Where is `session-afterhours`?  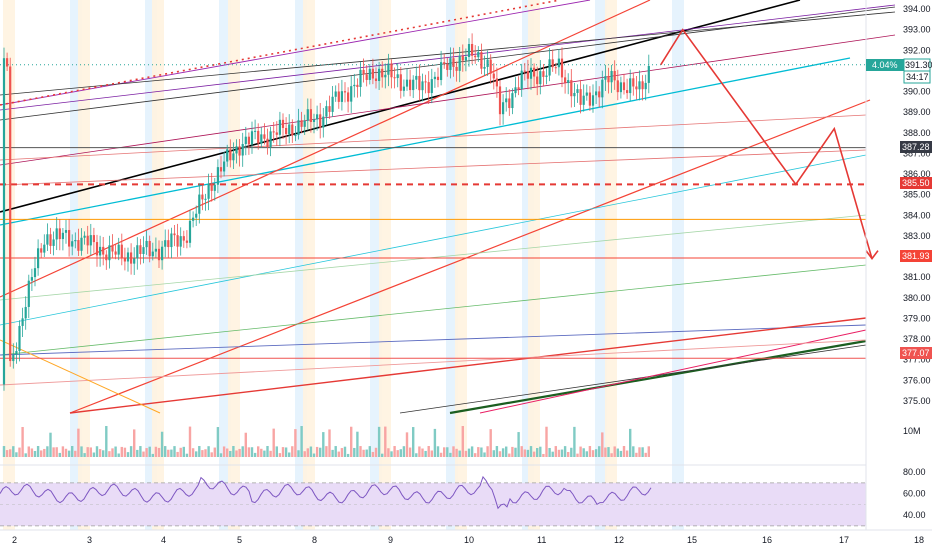 session-afterhours is located at coordinates (601, 265).